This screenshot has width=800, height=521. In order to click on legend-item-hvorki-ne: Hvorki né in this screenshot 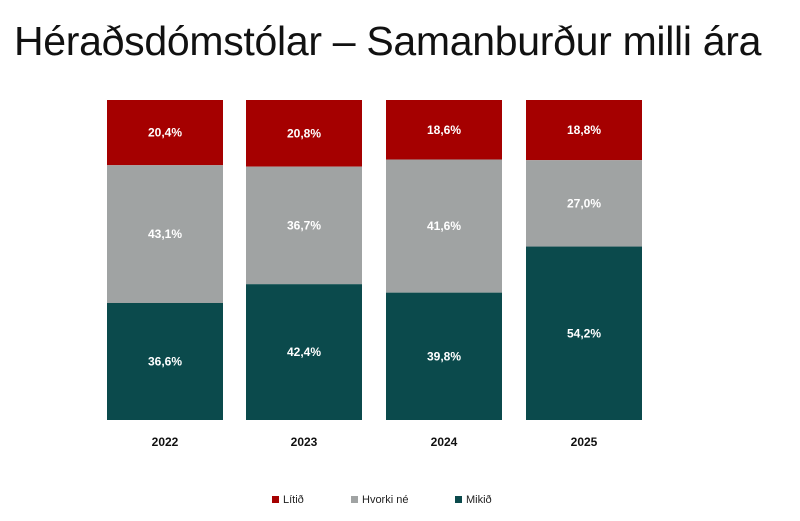, I will do `click(379, 500)`.